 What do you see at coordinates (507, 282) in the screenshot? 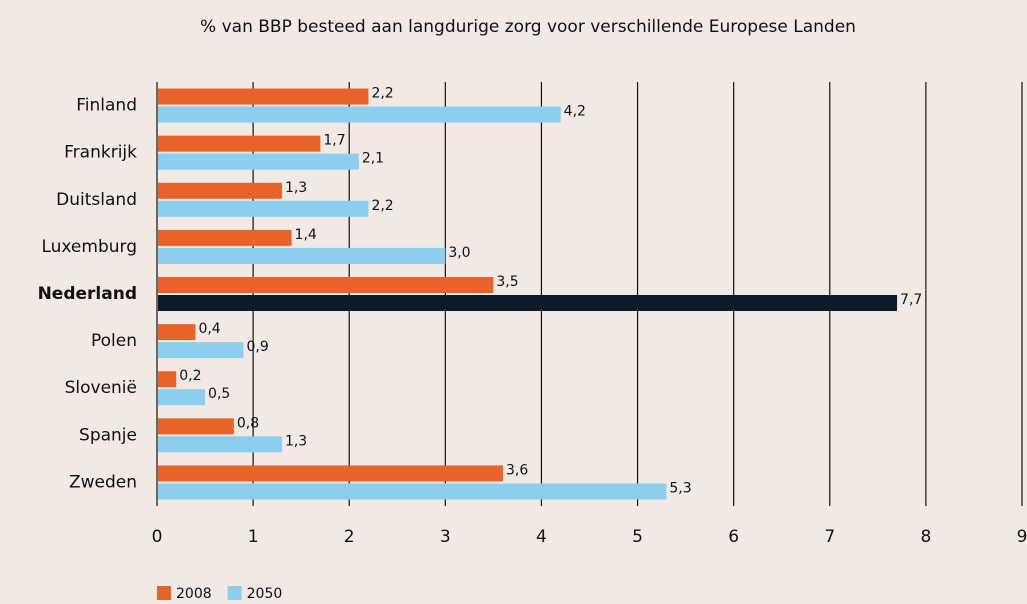
I see `value-label: 3,5` at bounding box center [507, 282].